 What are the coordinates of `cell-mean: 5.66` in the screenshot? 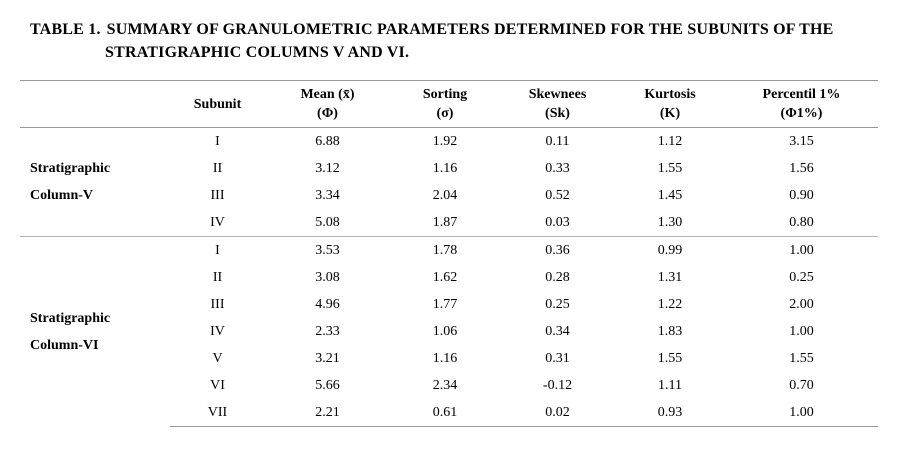 It's located at (327, 385).